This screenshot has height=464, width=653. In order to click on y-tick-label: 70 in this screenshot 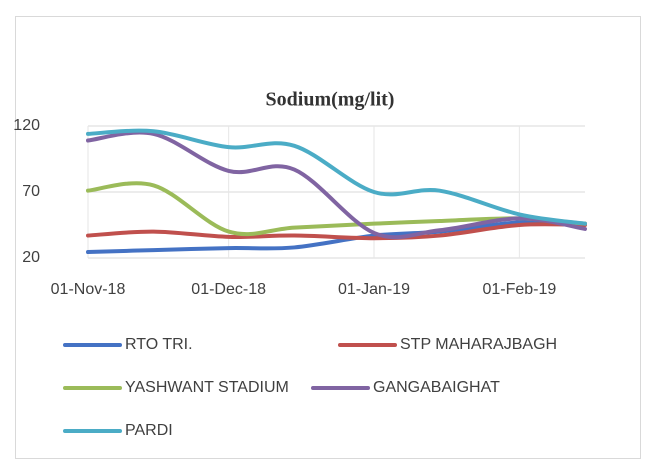, I will do `click(31, 191)`.